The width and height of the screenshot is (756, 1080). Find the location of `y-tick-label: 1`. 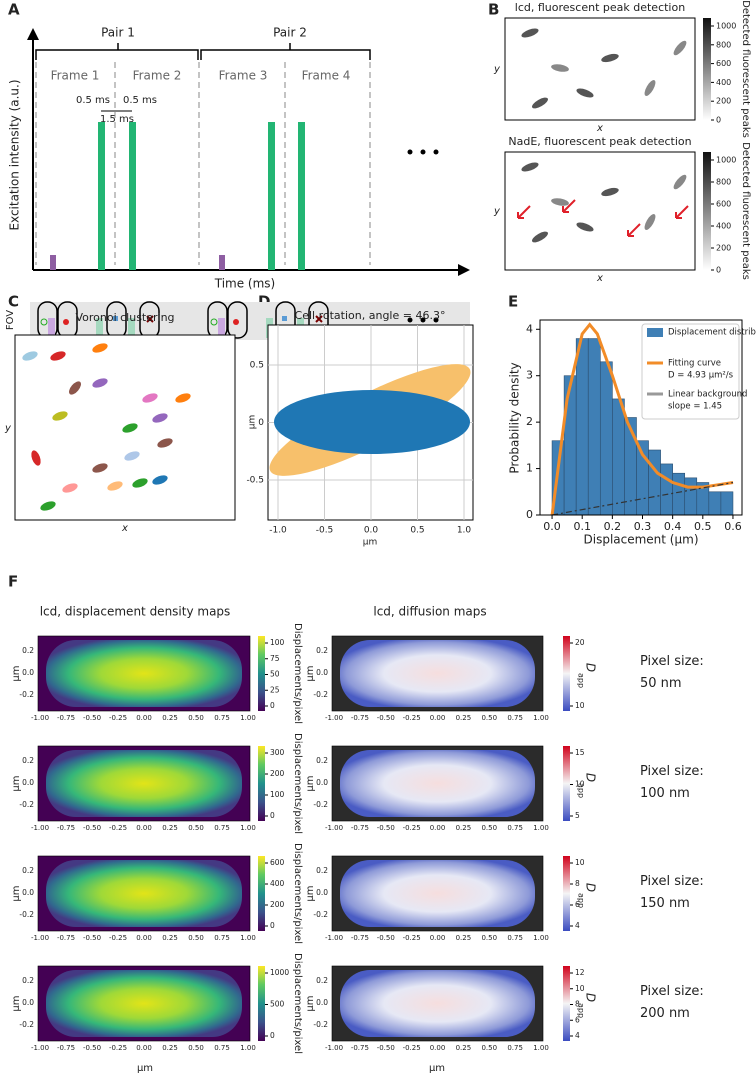

y-tick-label: 1 is located at coordinates (529, 468).